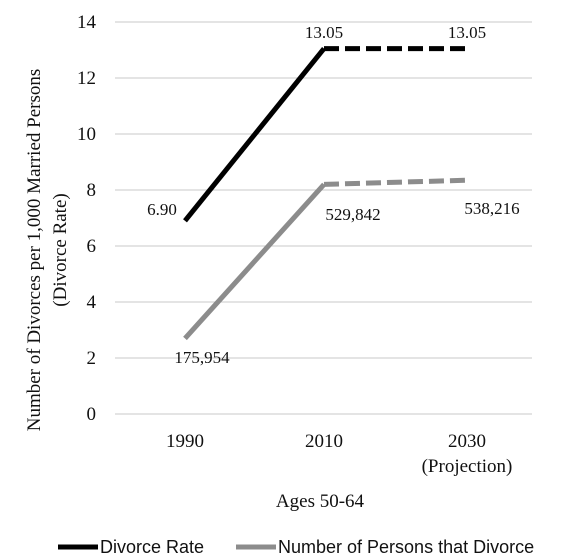 The height and width of the screenshot is (559, 577). Describe the element at coordinates (92, 358) in the screenshot. I see `y-tick-2: 2` at that location.